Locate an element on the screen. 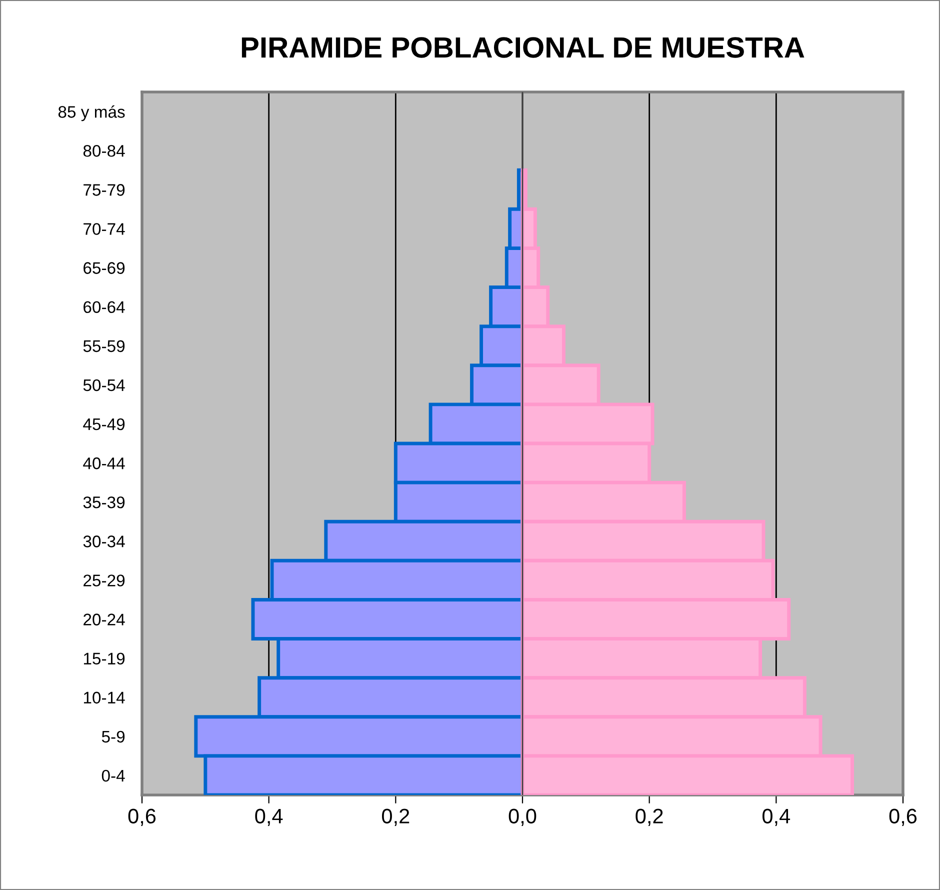 The image size is (940, 890). y-tick-label: 70-74 is located at coordinates (104, 229).